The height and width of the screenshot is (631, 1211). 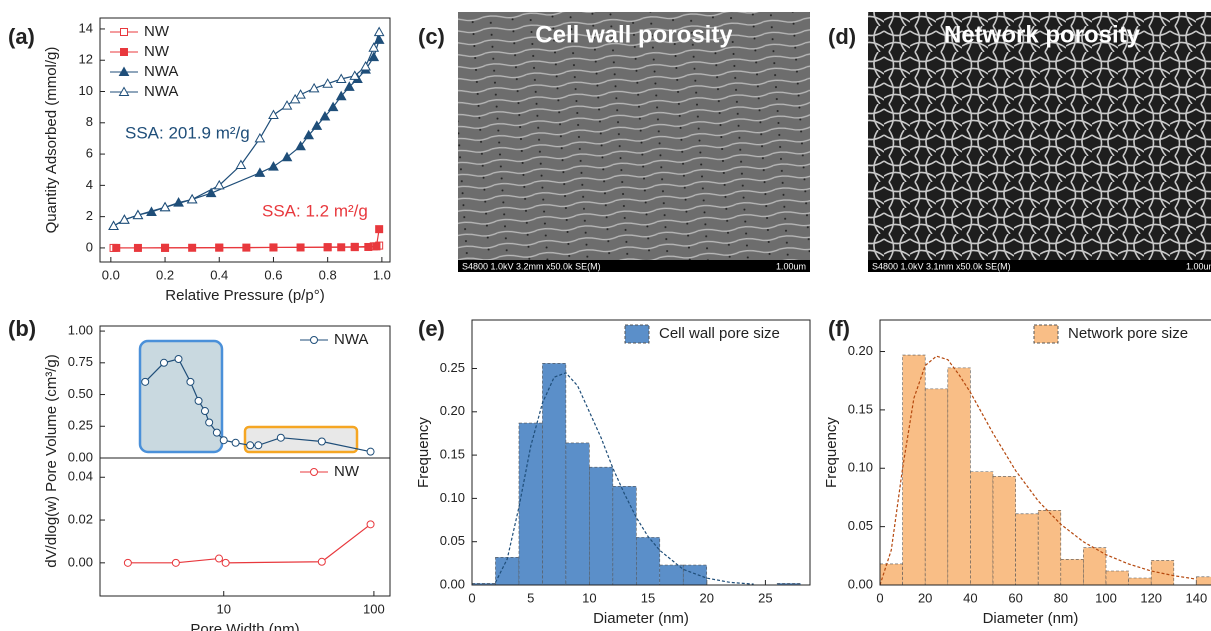 I want to click on x-tick-label: 0, so click(x=471, y=597).